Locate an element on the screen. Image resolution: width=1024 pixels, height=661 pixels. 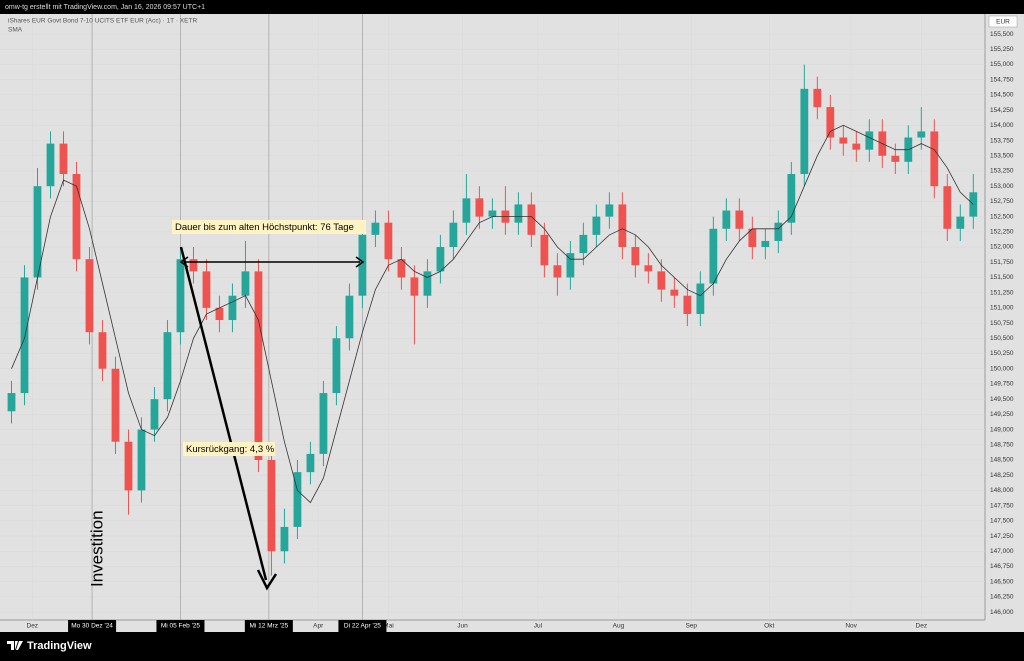
currency-label: EUR is located at coordinates (1003, 22).